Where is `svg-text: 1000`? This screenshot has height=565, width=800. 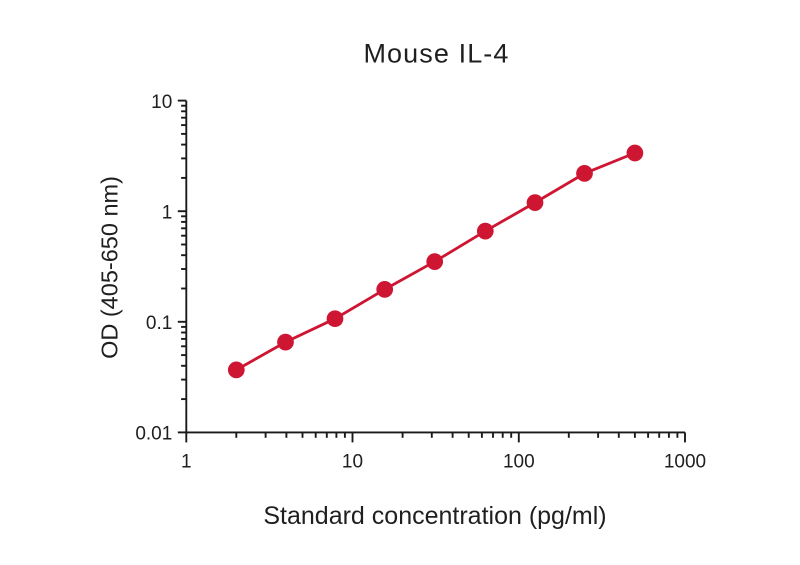
svg-text: 1000 is located at coordinates (685, 462).